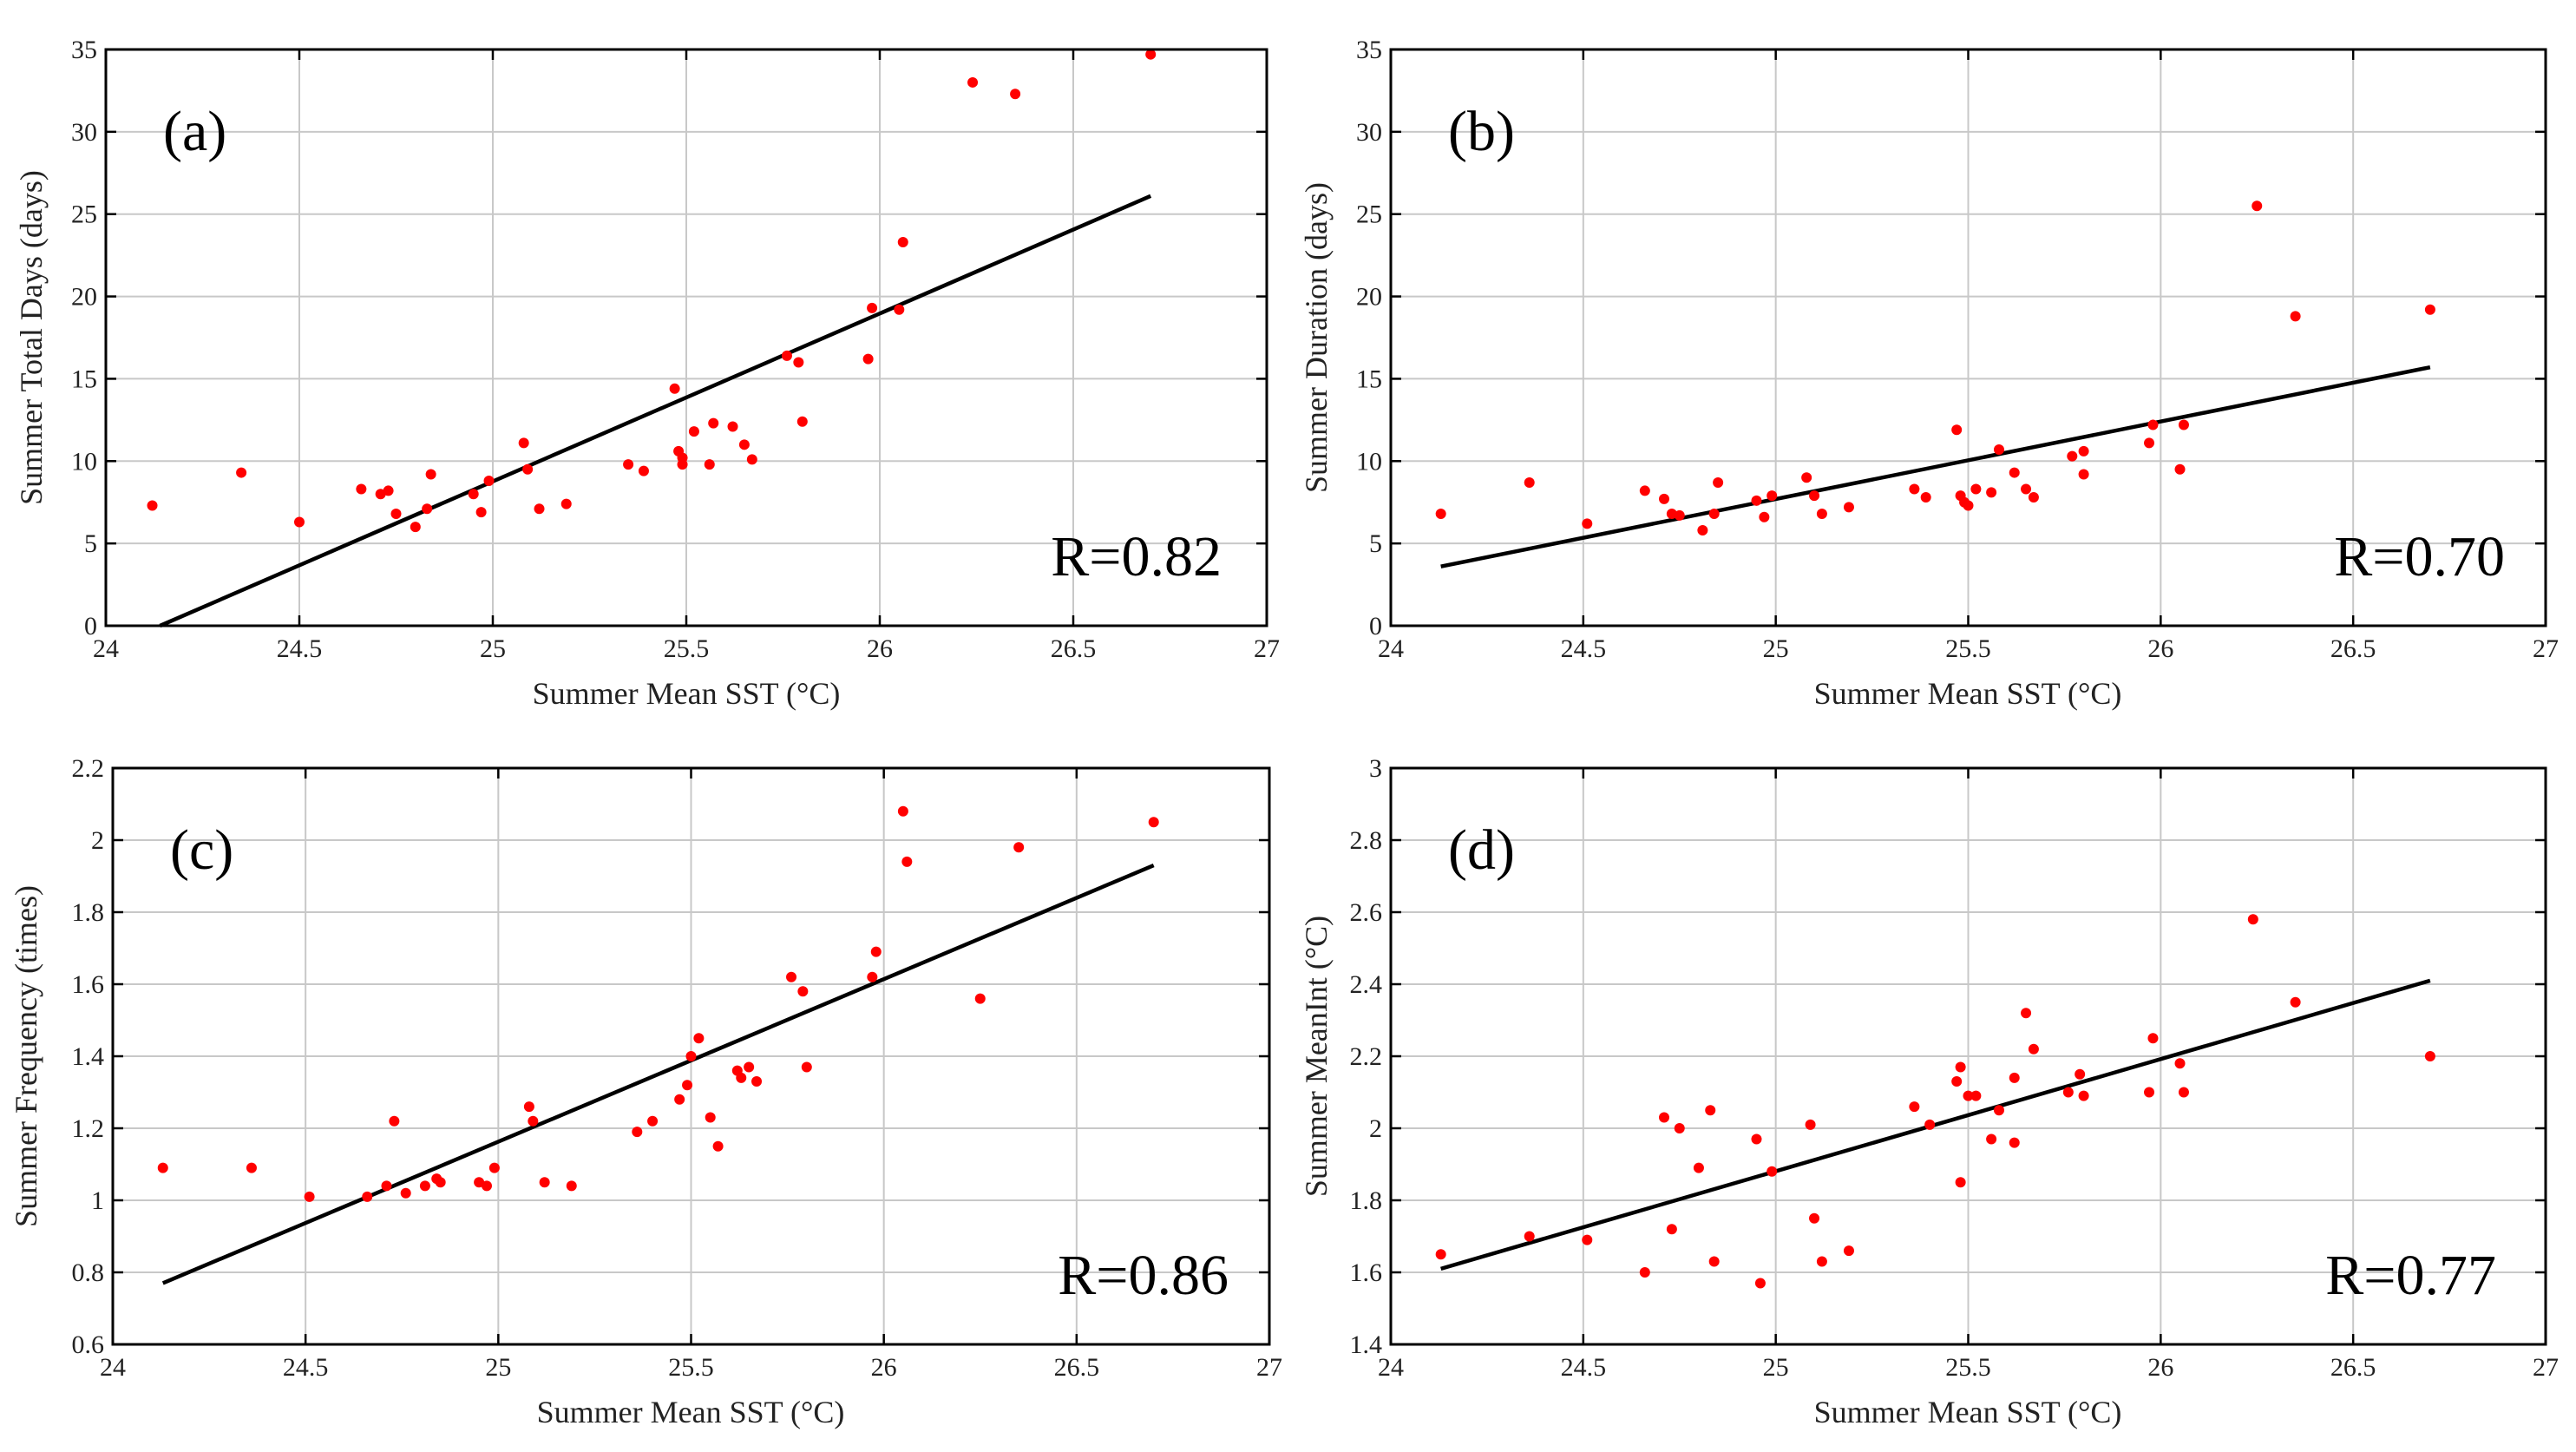 The height and width of the screenshot is (1452, 2576). I want to click on panel-c-y-tick-label: 2.2, so click(88, 768).